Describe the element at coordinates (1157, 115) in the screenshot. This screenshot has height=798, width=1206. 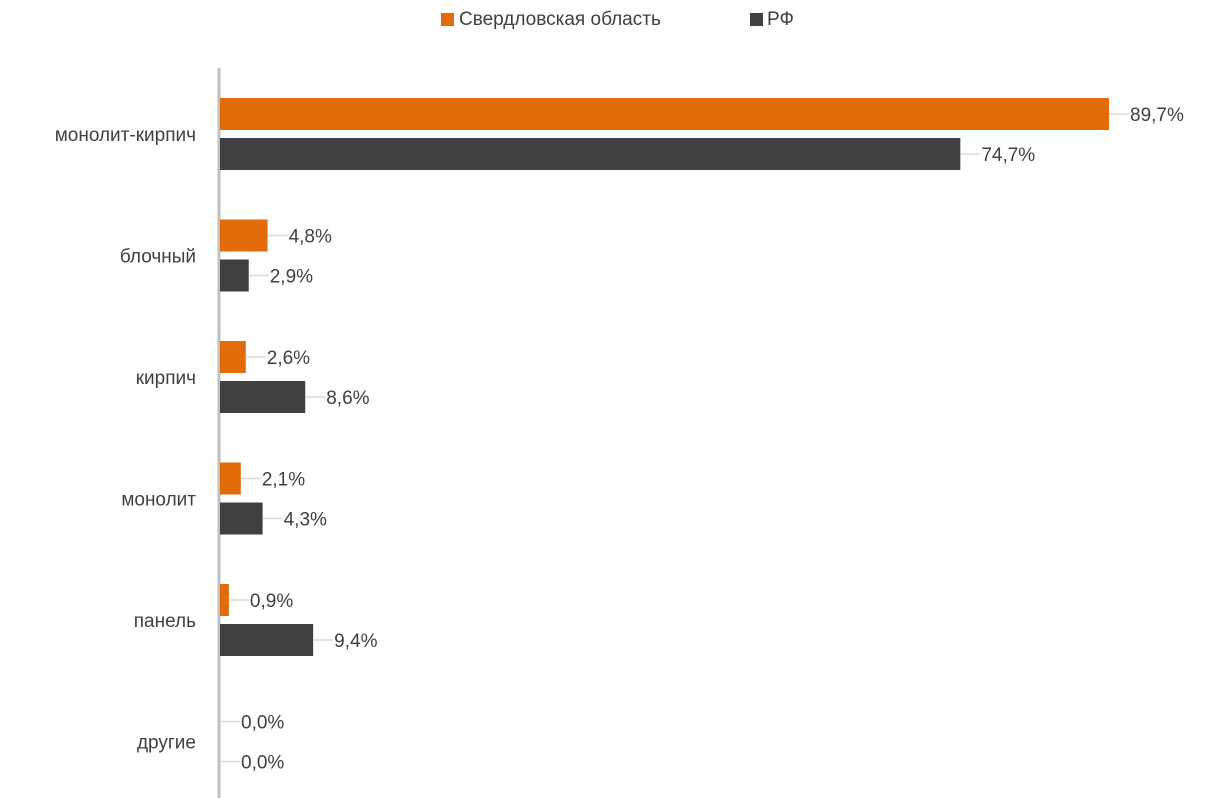
I see `data-label: 89,7%` at that location.